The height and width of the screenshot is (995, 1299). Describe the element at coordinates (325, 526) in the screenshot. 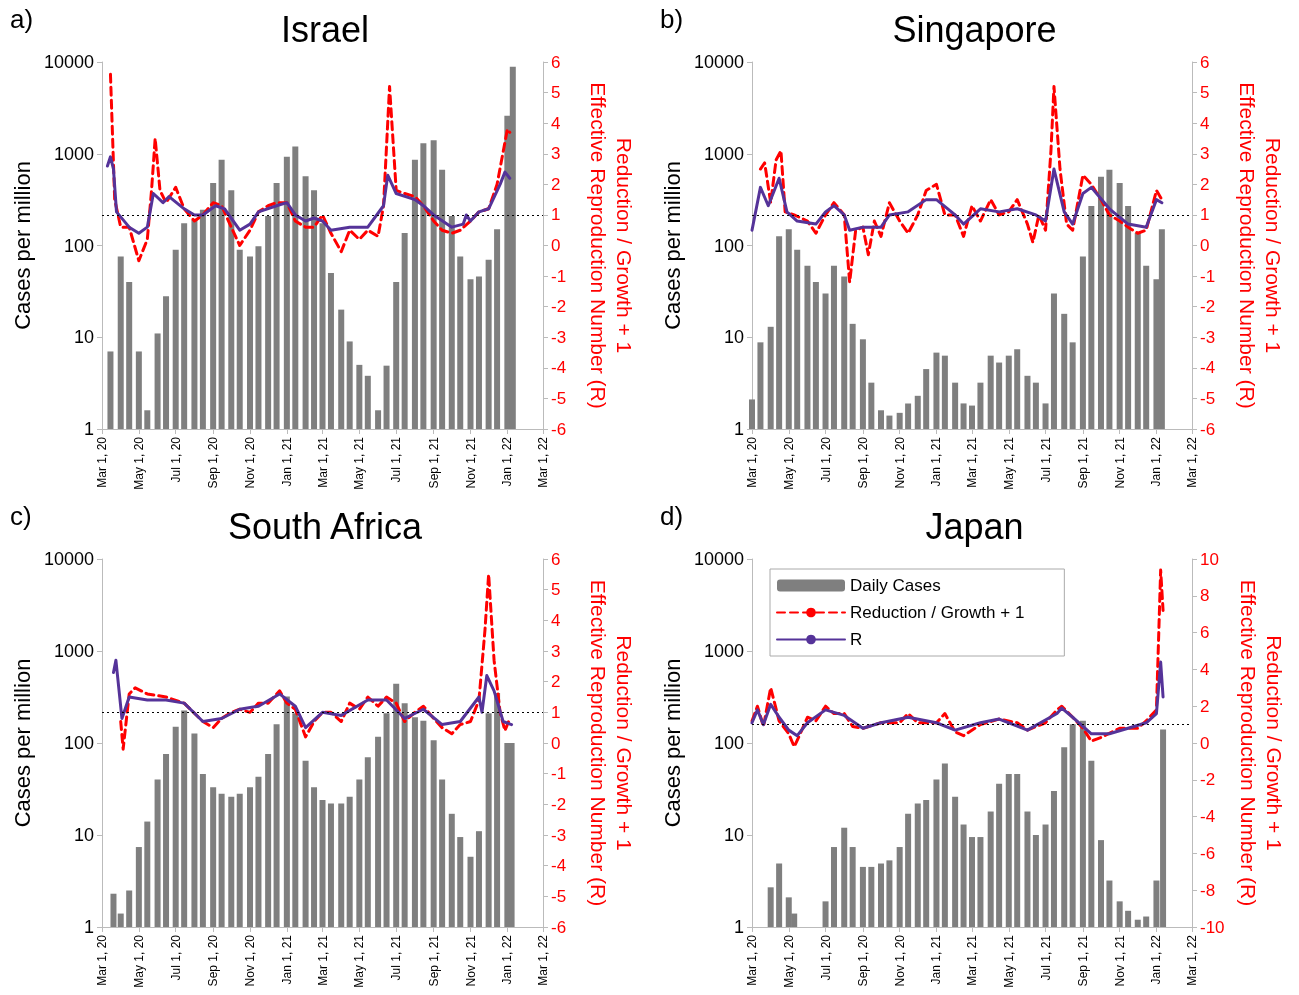

I see `chart-title: South Africa` at that location.